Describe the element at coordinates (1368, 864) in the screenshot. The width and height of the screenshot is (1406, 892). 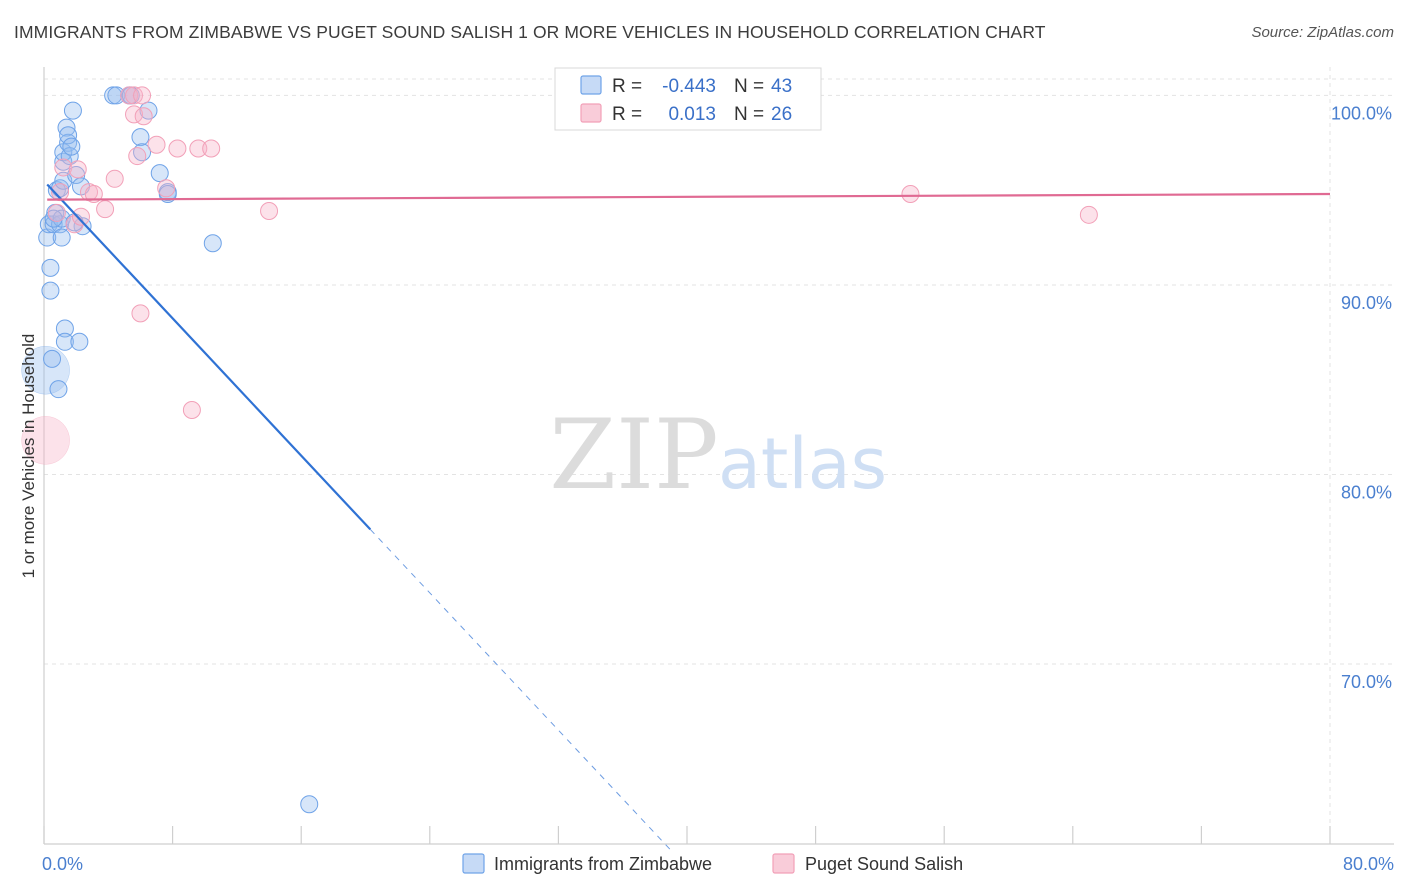
I see `x-tick-label-1: 80.0%` at that location.